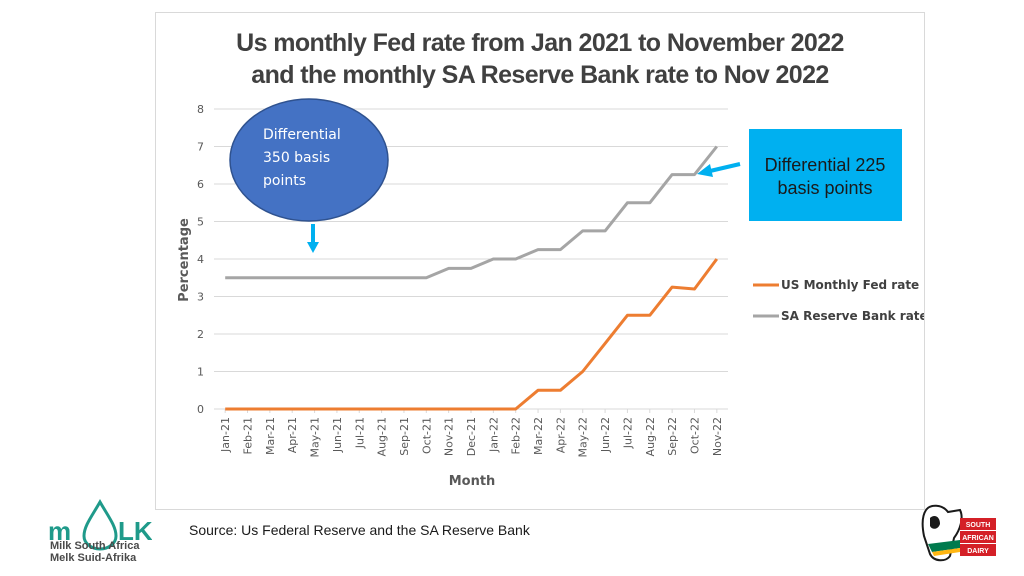 The width and height of the screenshot is (1024, 576). Describe the element at coordinates (135, 531) in the screenshot. I see `logo-wordmark-lk: LK` at that location.